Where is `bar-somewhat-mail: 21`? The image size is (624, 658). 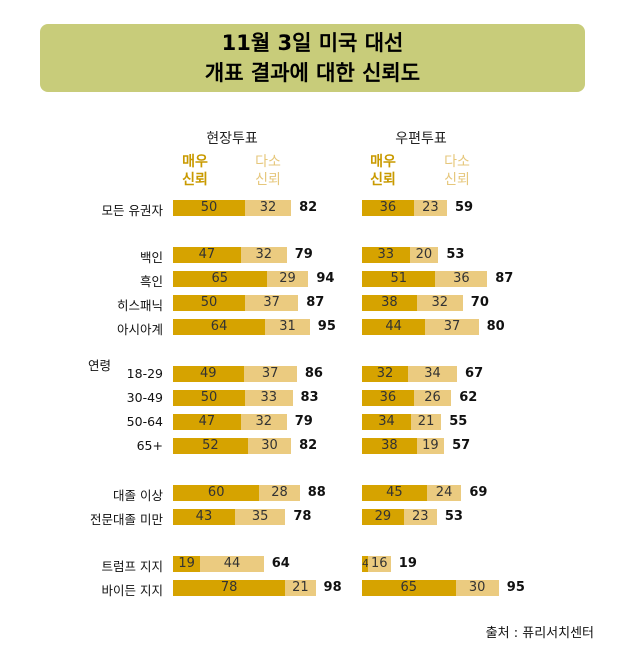 bar-somewhat-mail: 21 is located at coordinates (426, 422).